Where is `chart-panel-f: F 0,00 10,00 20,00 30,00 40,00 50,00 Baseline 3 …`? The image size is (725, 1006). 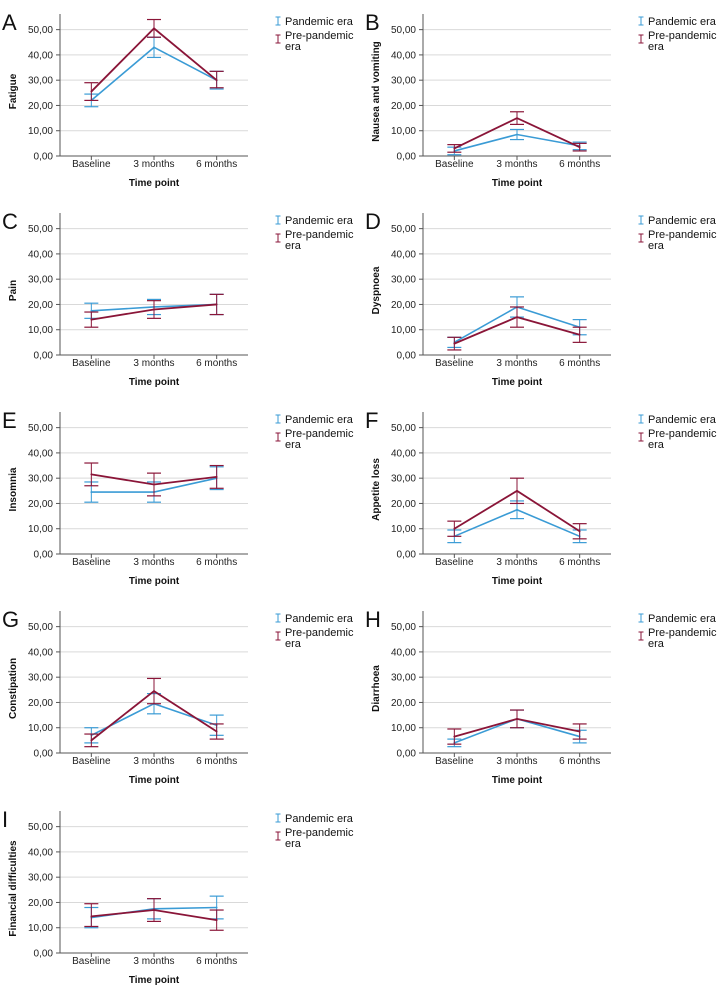
chart-panel-f: F 0,00 10,00 20,00 30,00 40,00 50,00 Baseline 3 … is located at coordinates (541, 497).